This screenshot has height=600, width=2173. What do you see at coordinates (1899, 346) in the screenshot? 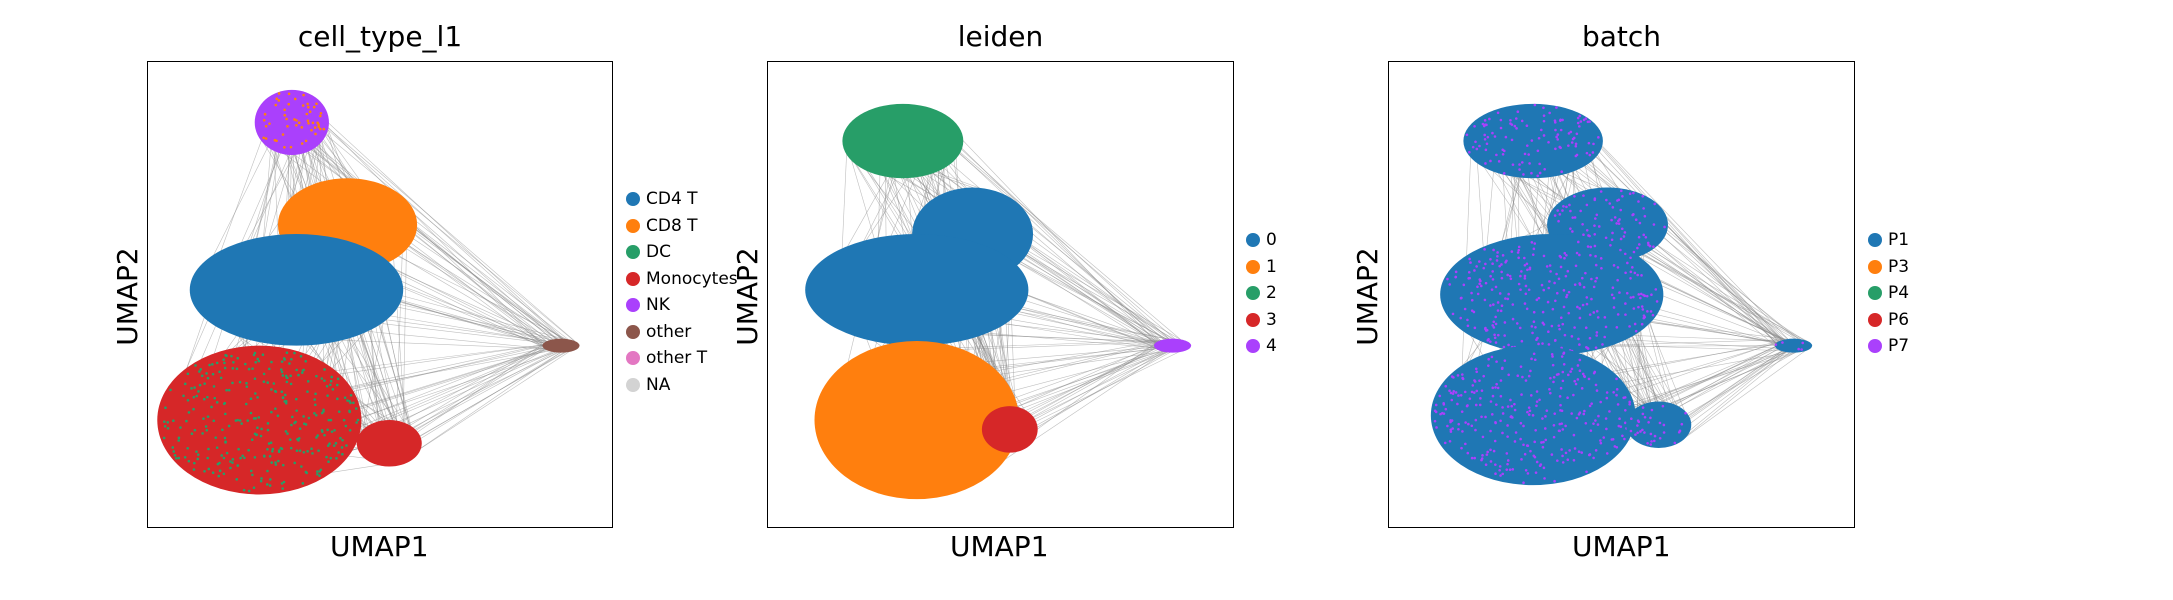
I see `legend-label: P7` at bounding box center [1899, 346].